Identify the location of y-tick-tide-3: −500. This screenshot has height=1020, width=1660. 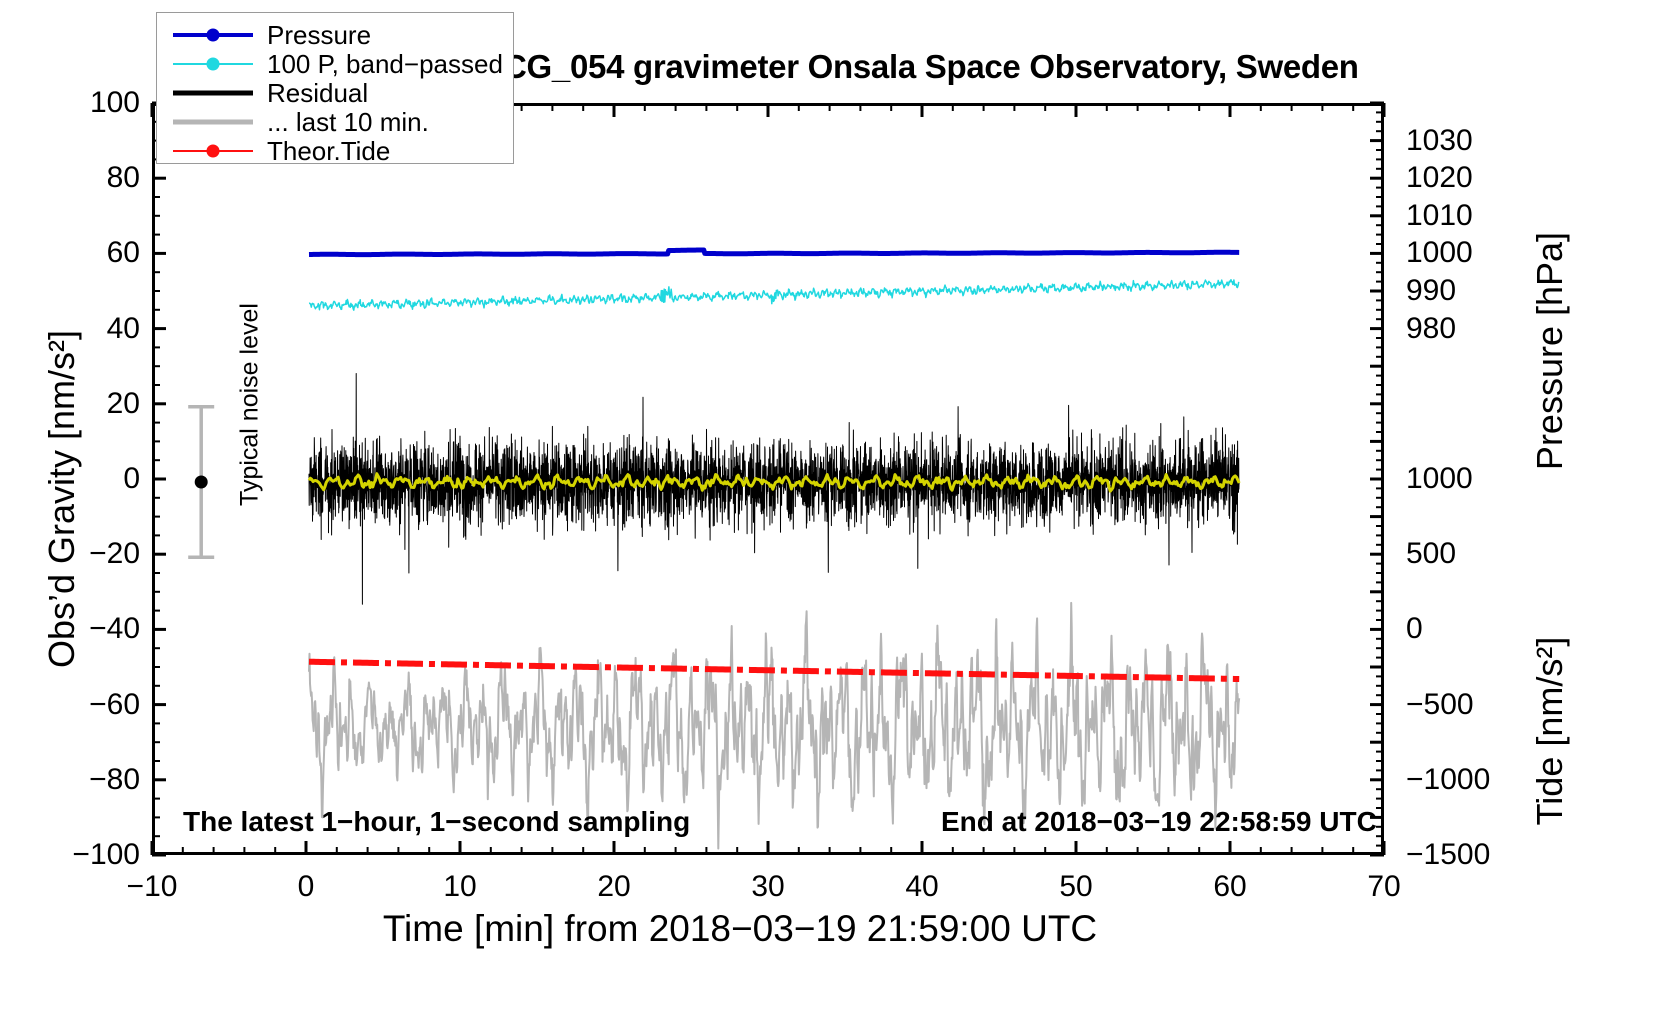
(1440, 704).